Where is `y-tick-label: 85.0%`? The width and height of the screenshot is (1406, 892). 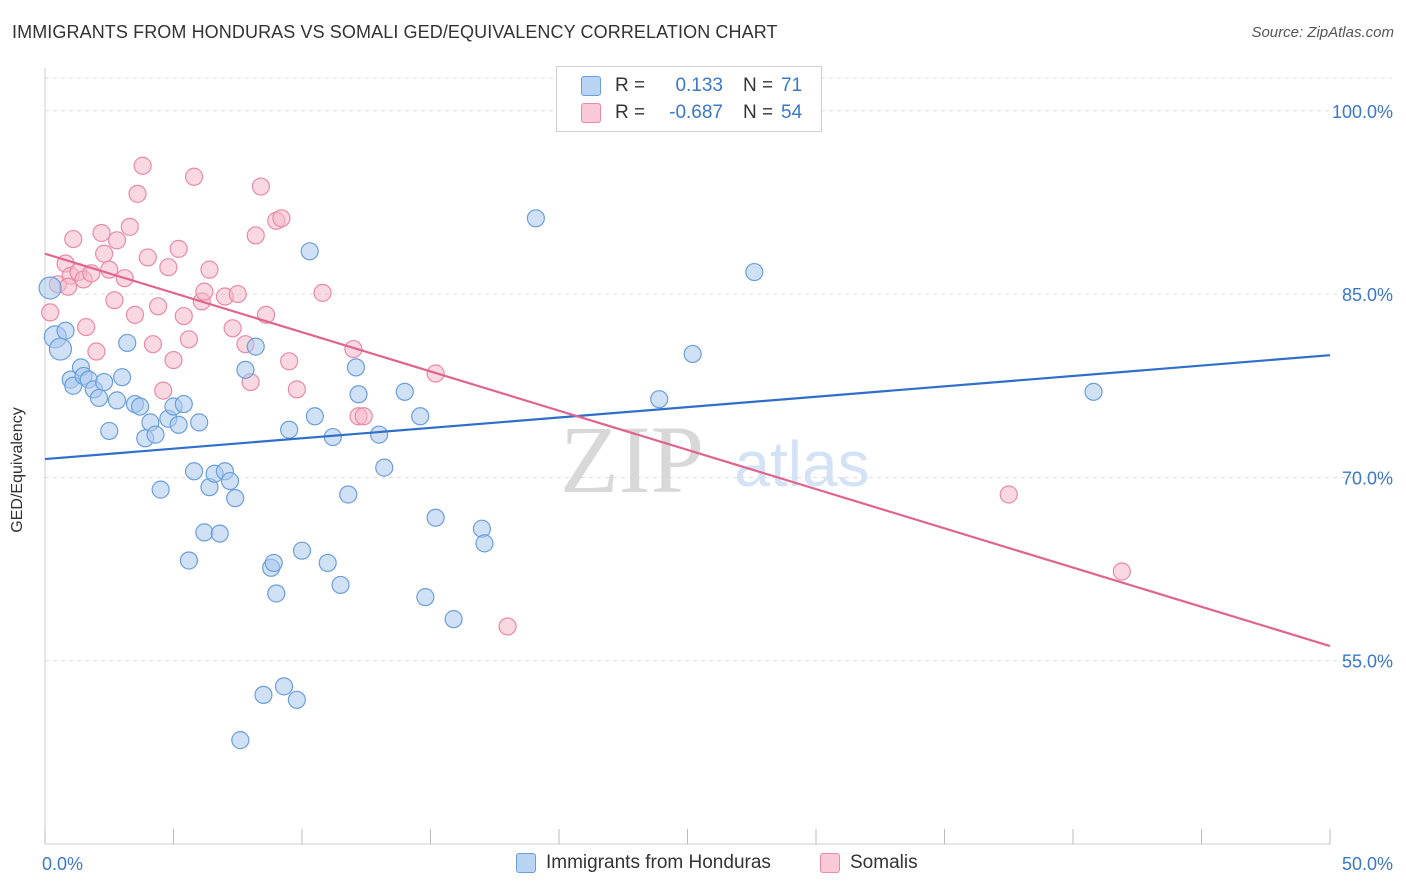 y-tick-label: 85.0% is located at coordinates (1367, 295).